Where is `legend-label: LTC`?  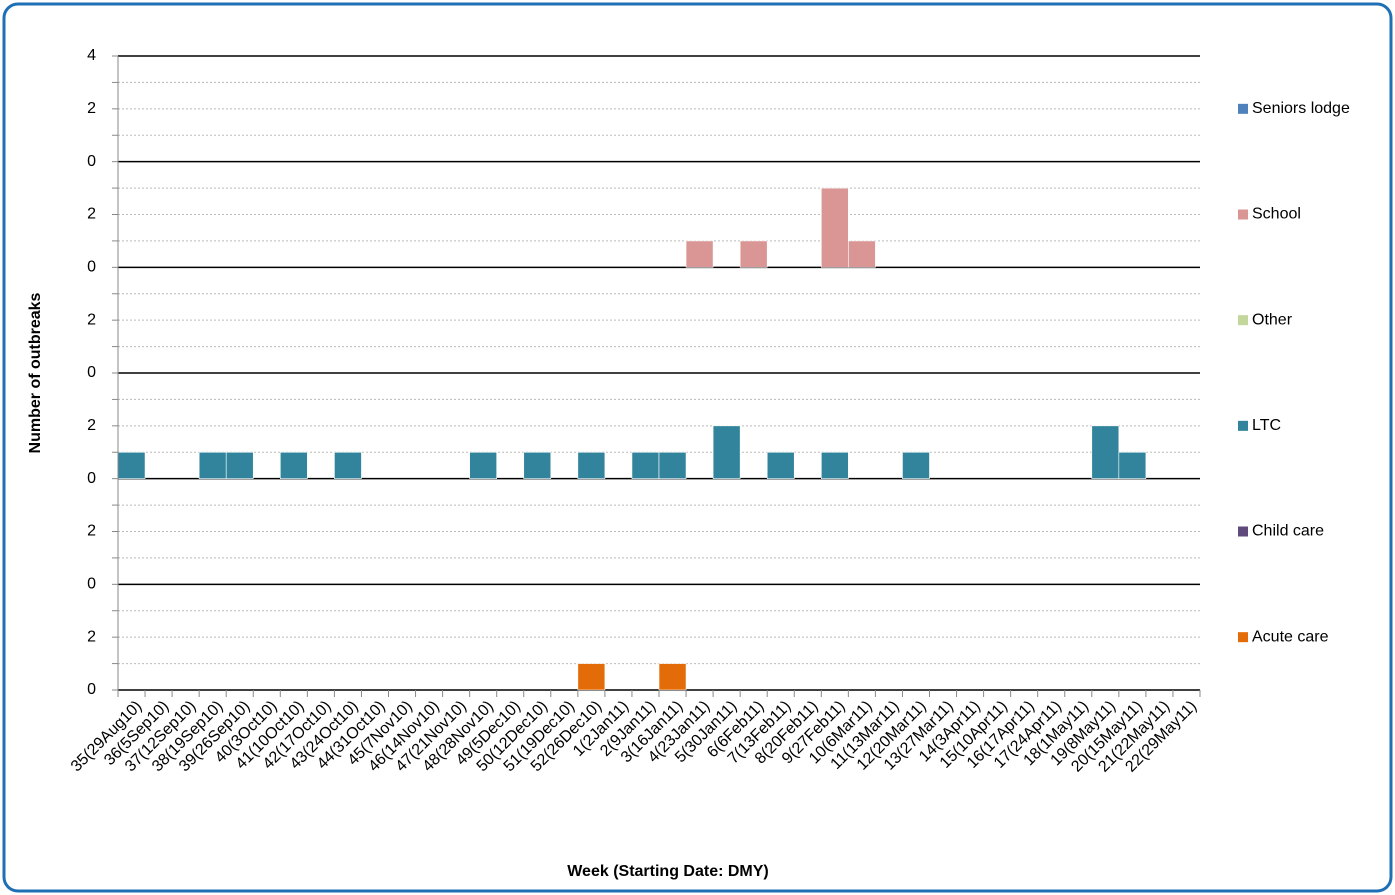
legend-label: LTC is located at coordinates (1266, 425).